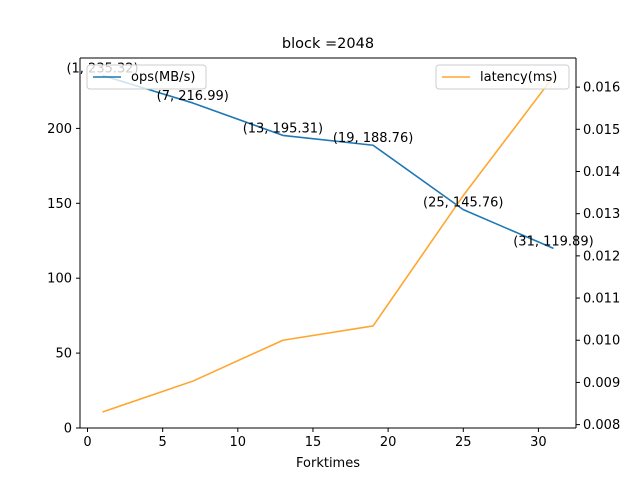 This screenshot has width=640, height=480. What do you see at coordinates (328, 463) in the screenshot?
I see `x-axis-label: Forktimes` at bounding box center [328, 463].